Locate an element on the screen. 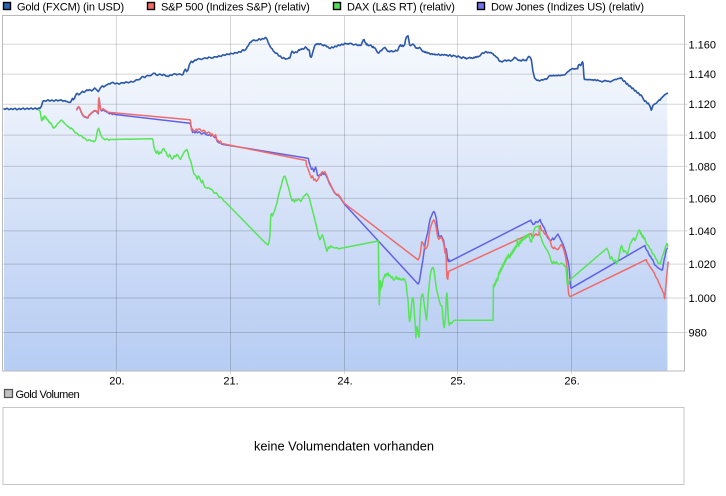 Image resolution: width=726 pixels, height=496 pixels. svg-text: 20. is located at coordinates (116, 382).